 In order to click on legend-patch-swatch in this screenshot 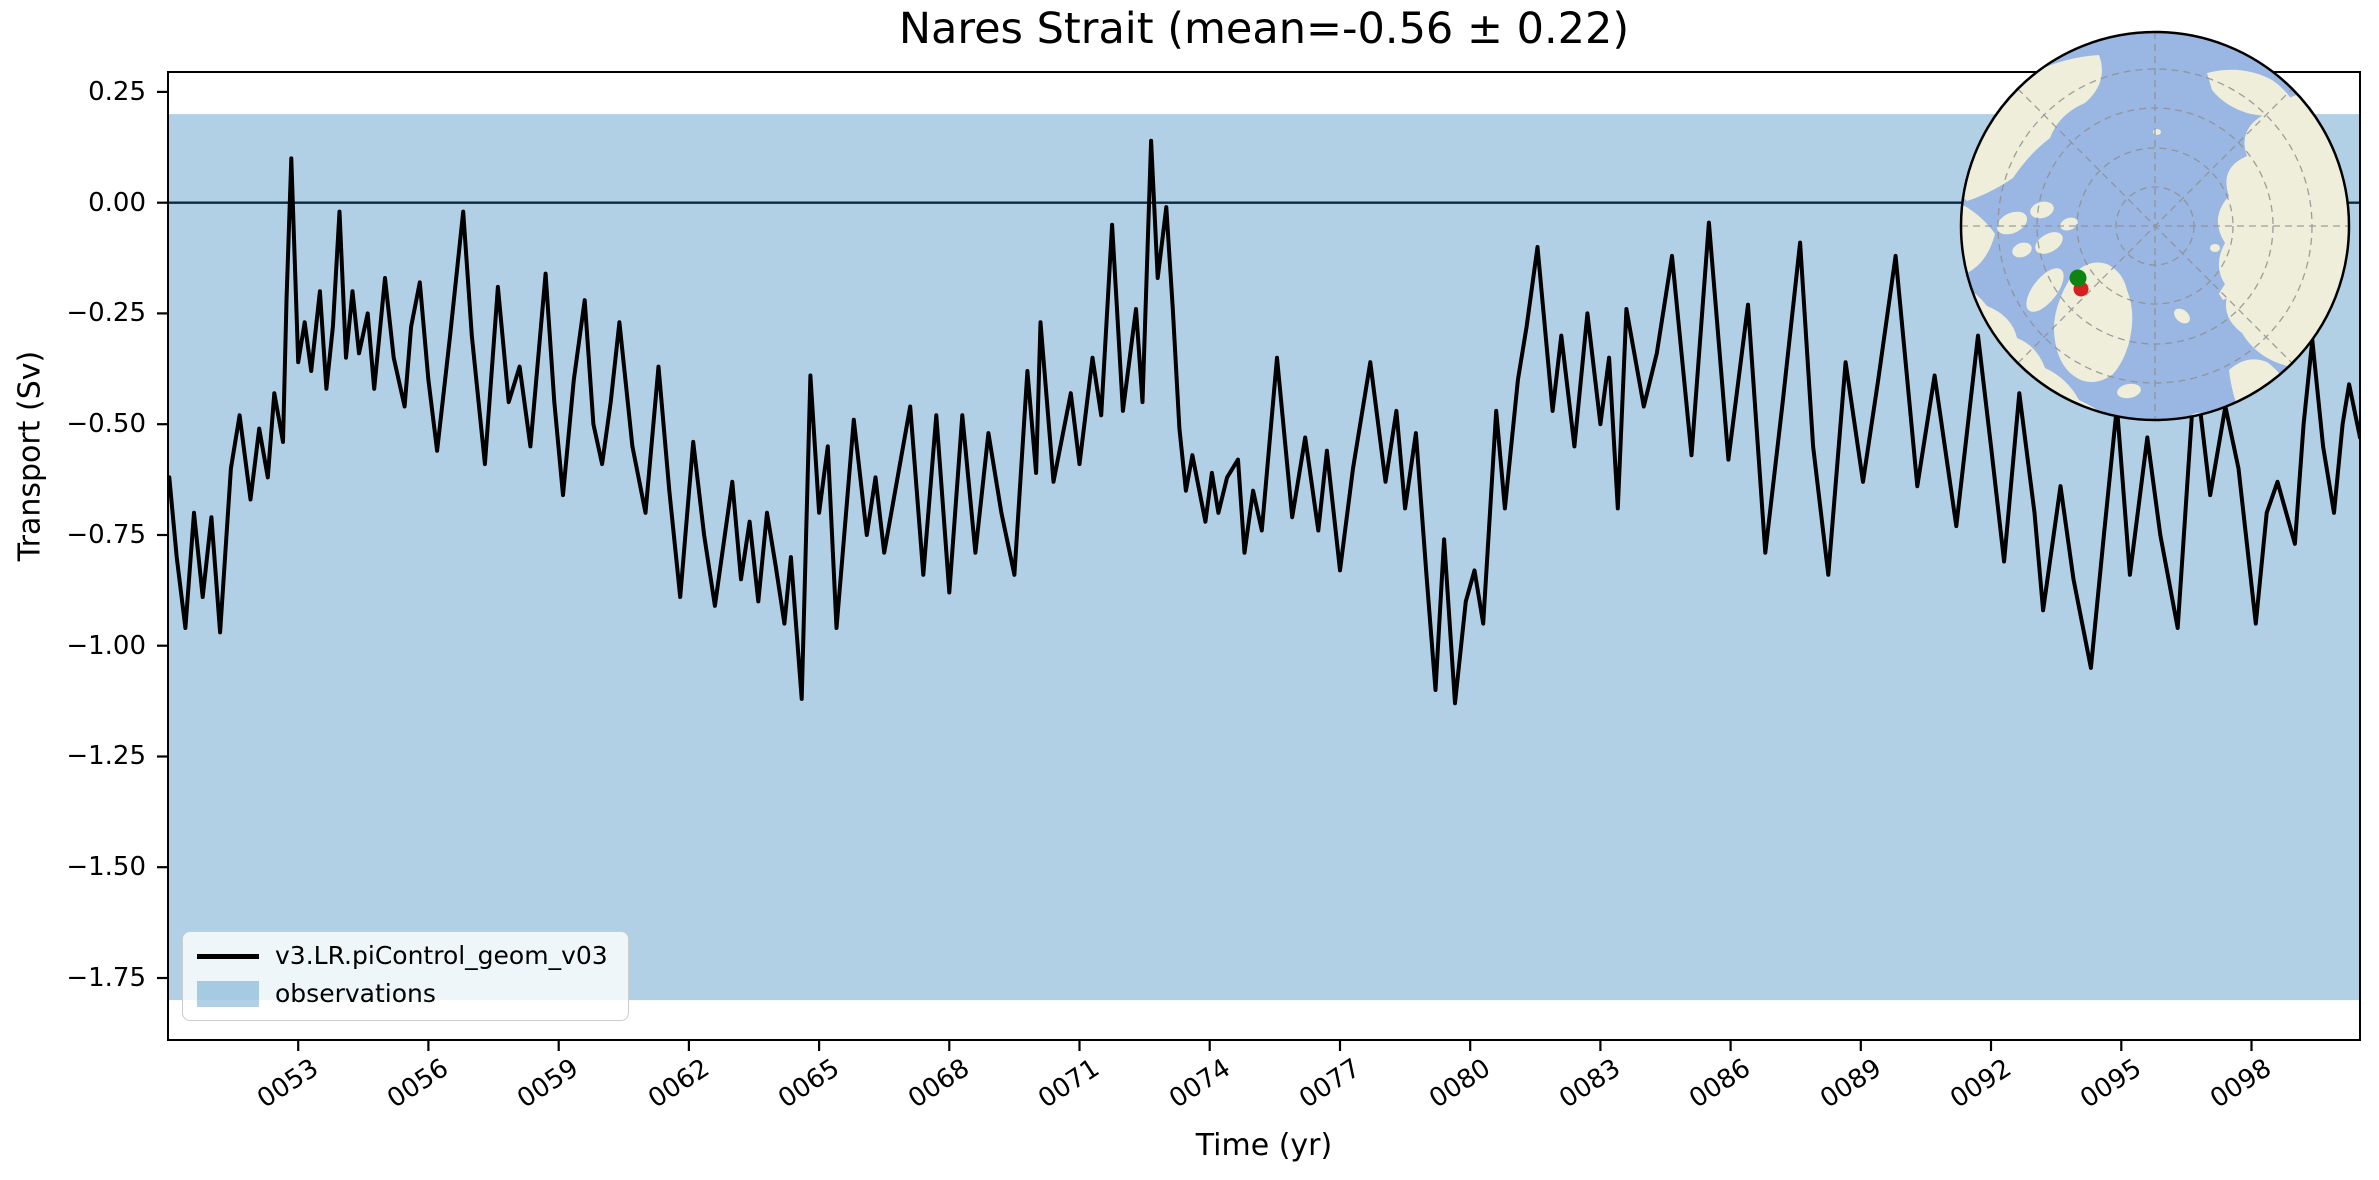, I will do `click(228, 994)`.